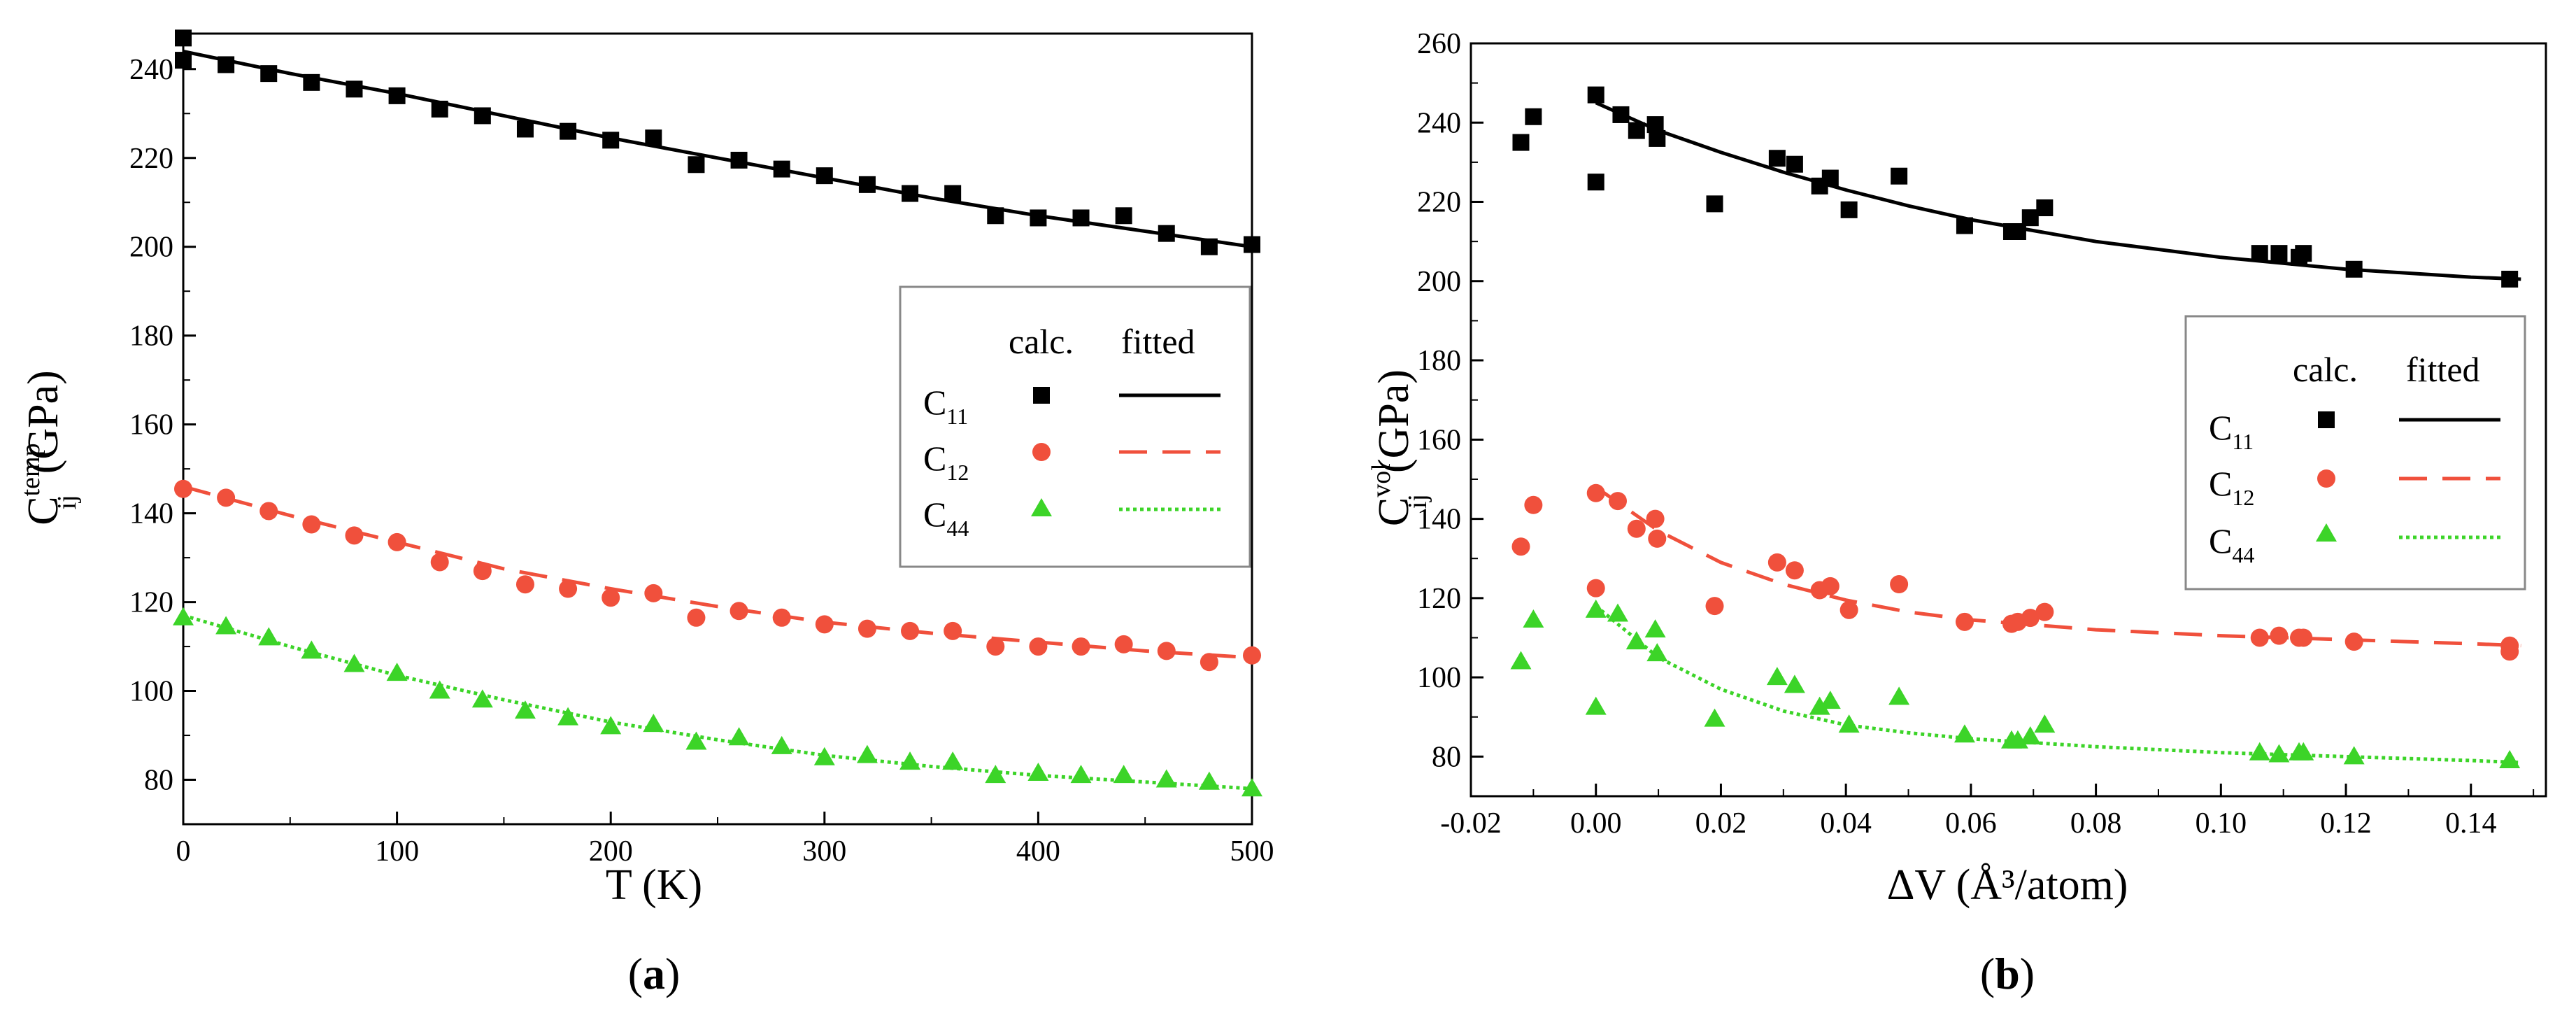 Image resolution: width=2576 pixels, height=1018 pixels. Describe the element at coordinates (1041, 507) in the screenshot. I see `panel-a-legend-marker-c44` at that location.